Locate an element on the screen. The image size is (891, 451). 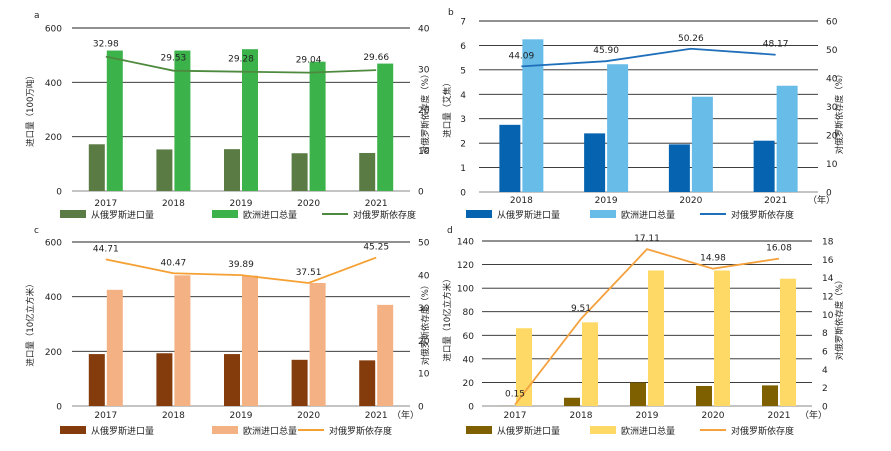
y-tick-label: 60 is located at coordinates (469, 337).